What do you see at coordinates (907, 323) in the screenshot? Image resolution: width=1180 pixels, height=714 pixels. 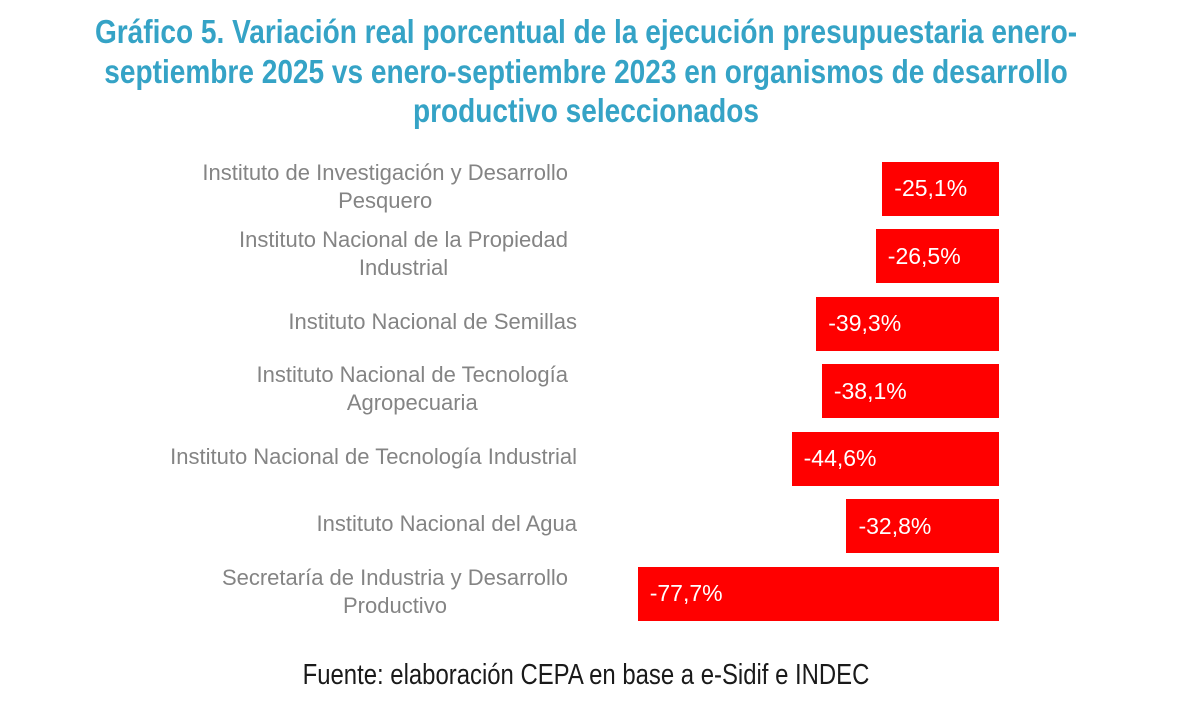 I see `bar: -39,3%` at bounding box center [907, 323].